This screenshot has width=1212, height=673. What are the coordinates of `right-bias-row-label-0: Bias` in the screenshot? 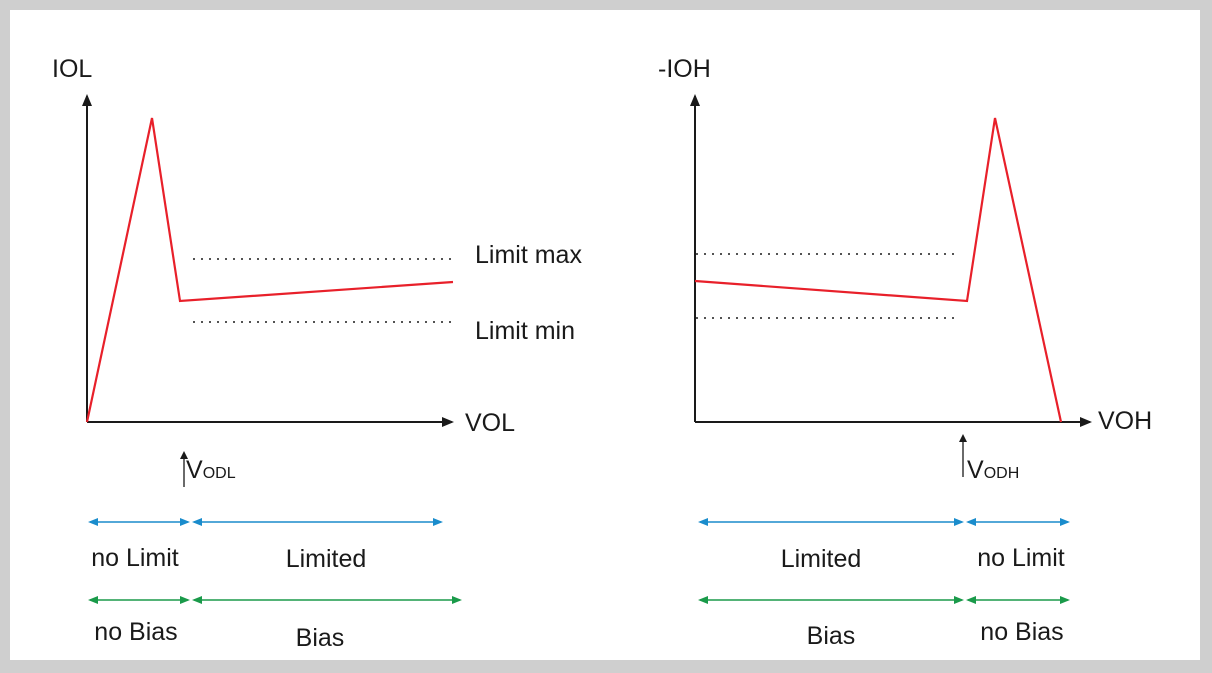 It's located at (831, 636).